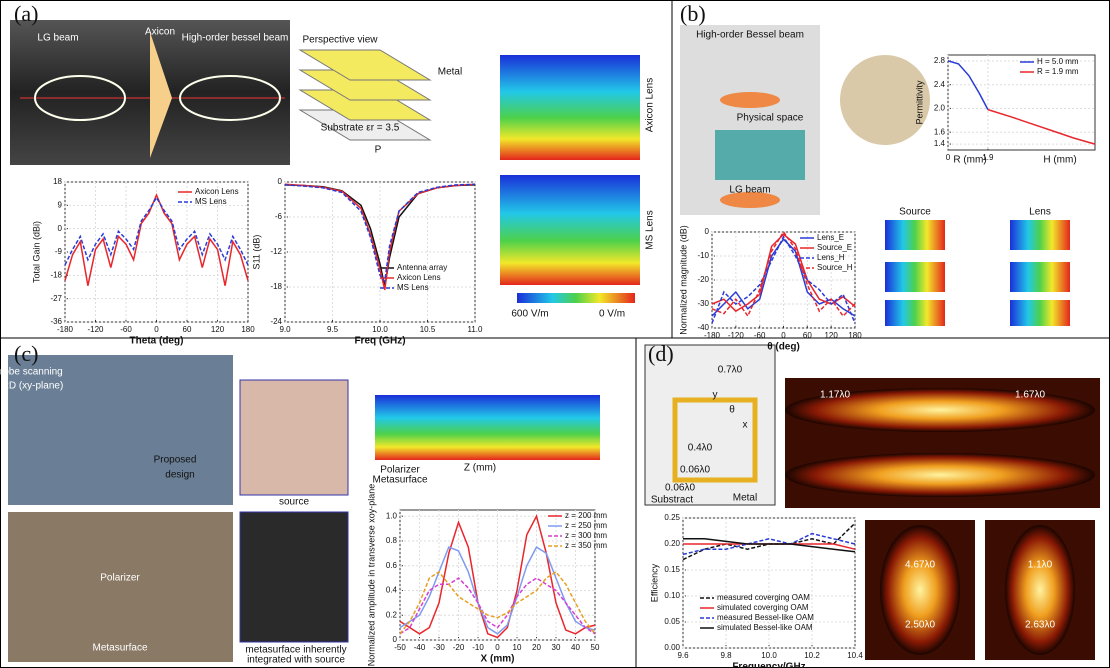 This screenshot has height=668, width=1110. I want to click on x-tick-label: -10, so click(478, 647).